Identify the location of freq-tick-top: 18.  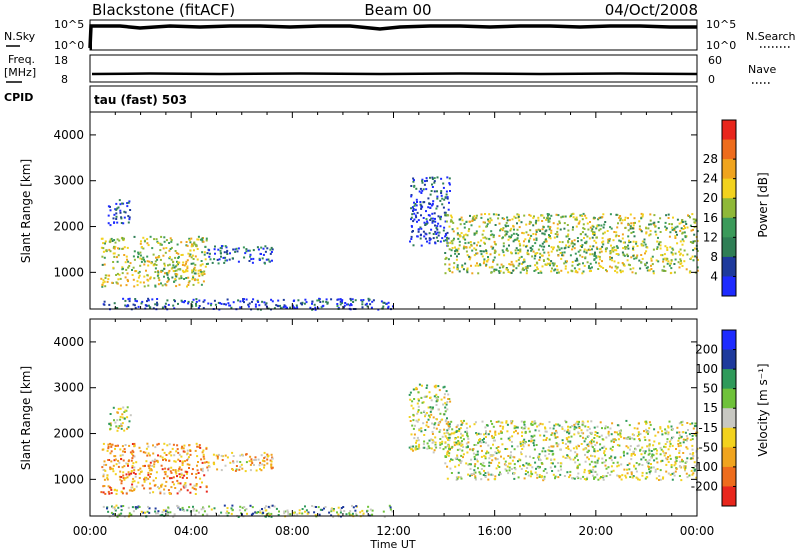
(61, 60).